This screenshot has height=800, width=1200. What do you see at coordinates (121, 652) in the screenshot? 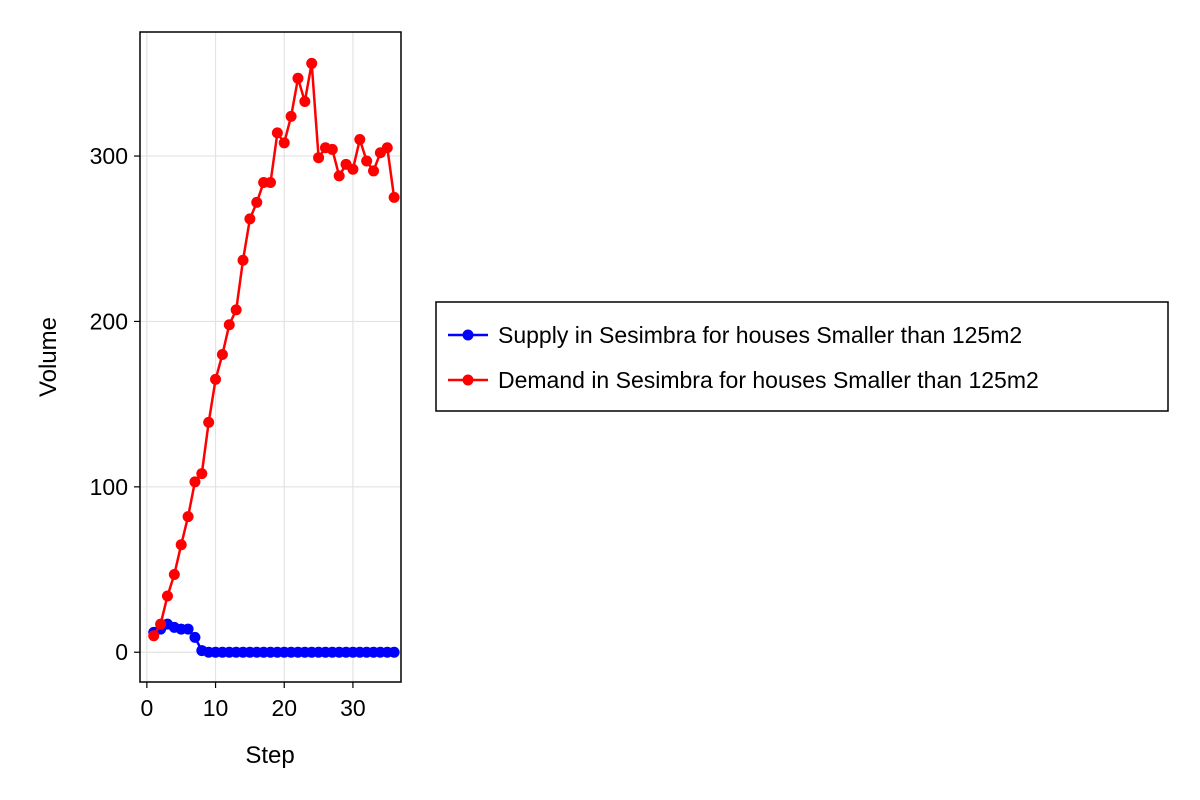
I see `y-tick-label: 0` at bounding box center [121, 652].